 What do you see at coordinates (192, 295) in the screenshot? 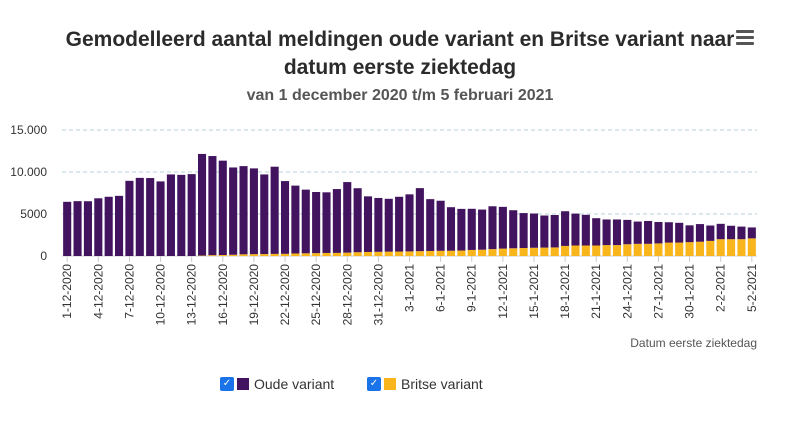
I see `x-tick-label: 13-12-2020` at bounding box center [192, 295].